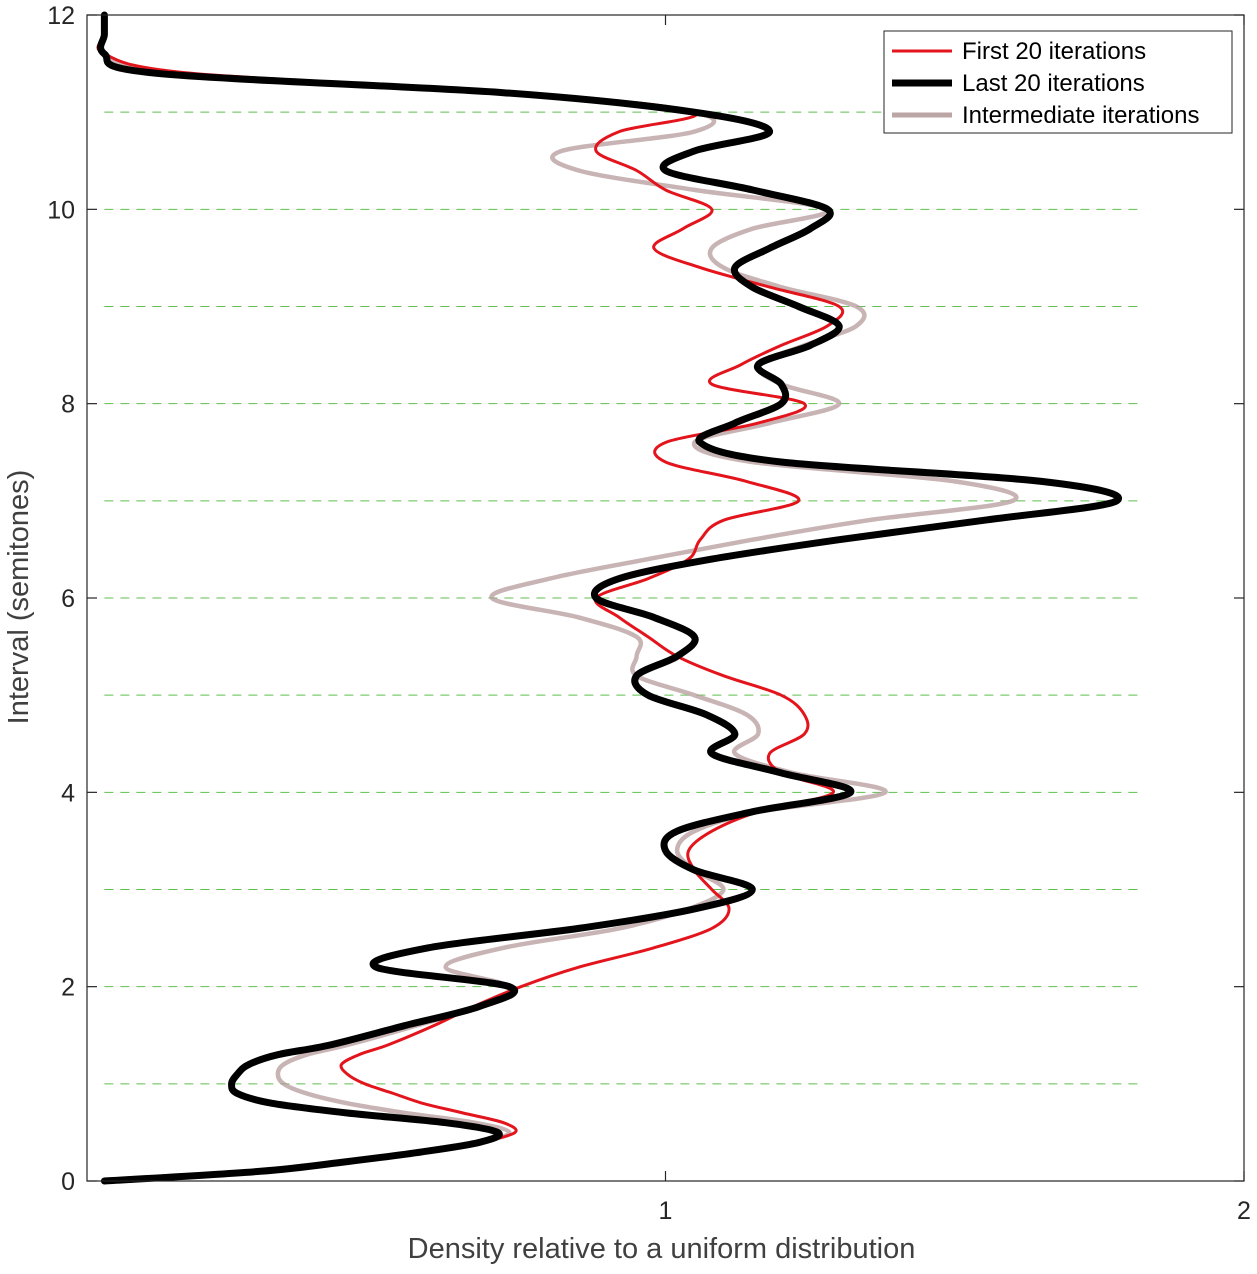  I want to click on legend-label-first-20: First 20 iterations, so click(1054, 51).